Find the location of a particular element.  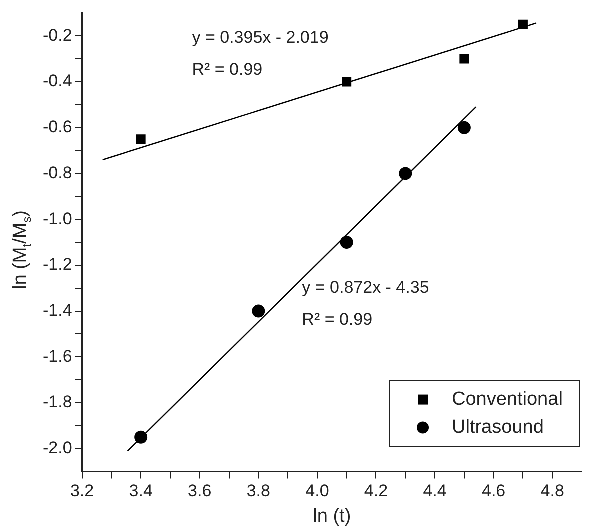

y-tick-label: -0.2 is located at coordinates (57, 35).